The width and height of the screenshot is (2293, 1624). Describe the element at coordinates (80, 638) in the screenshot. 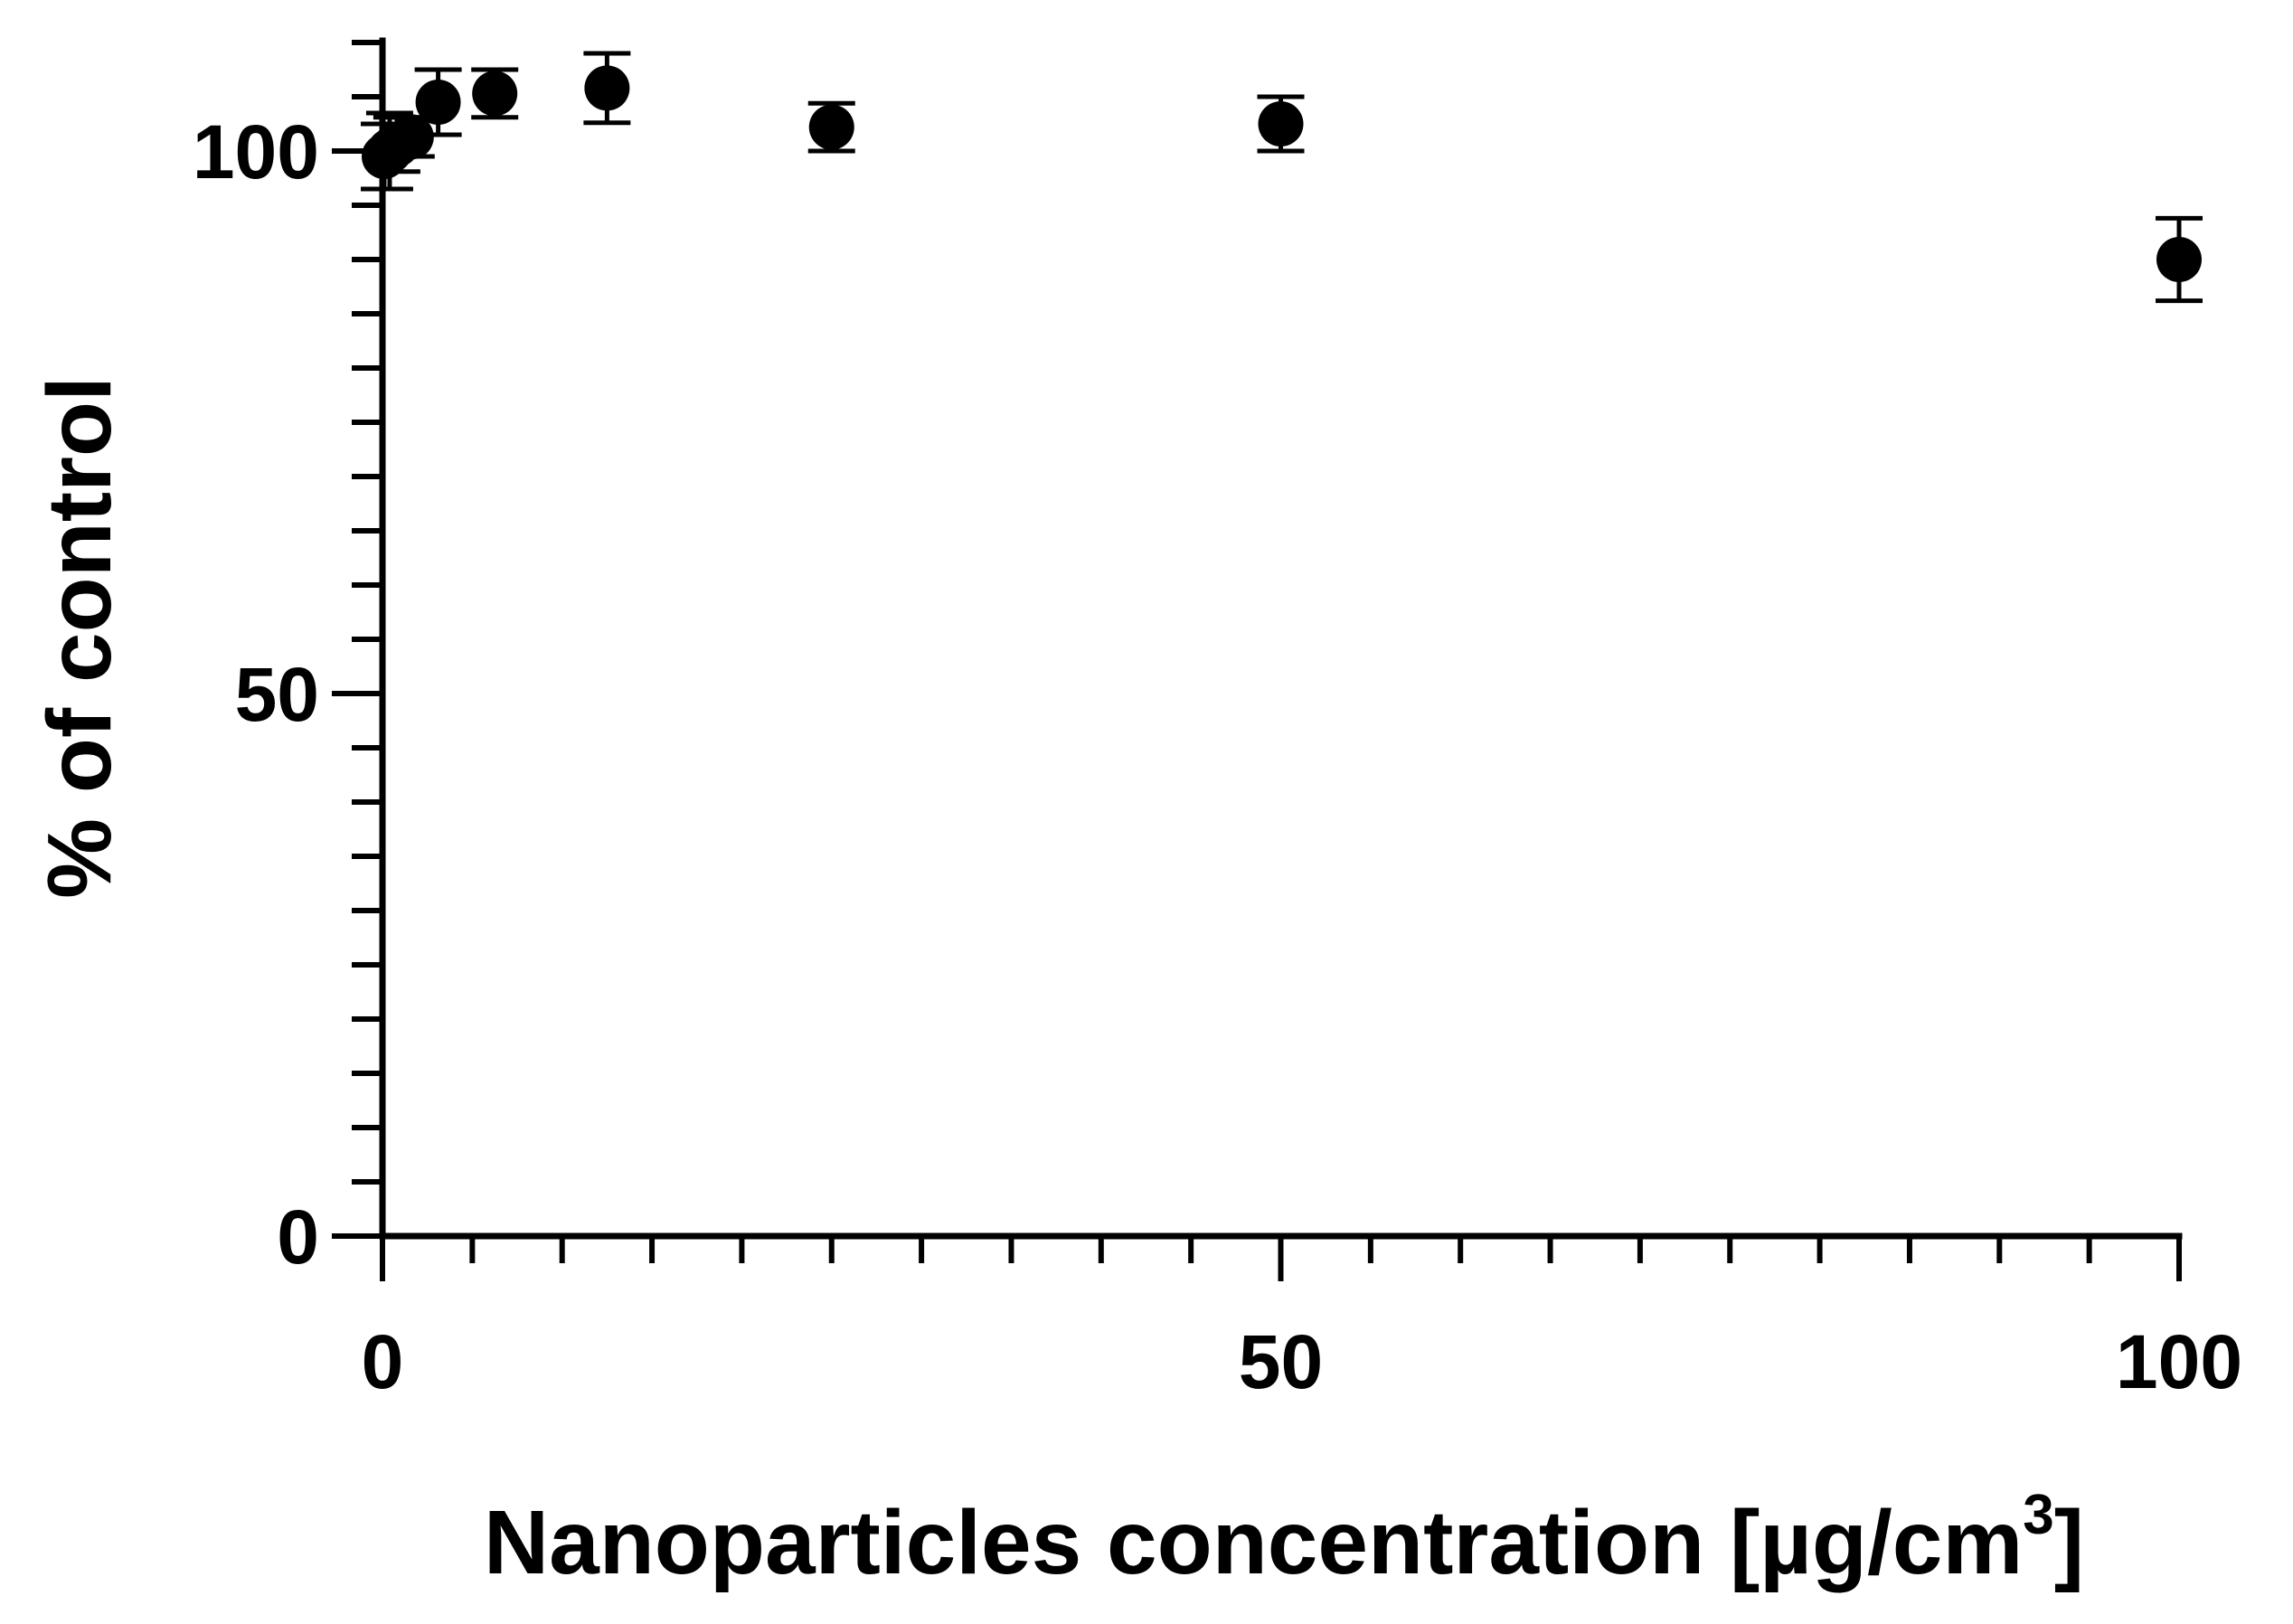

I see `y-axis-title: % of control` at that location.